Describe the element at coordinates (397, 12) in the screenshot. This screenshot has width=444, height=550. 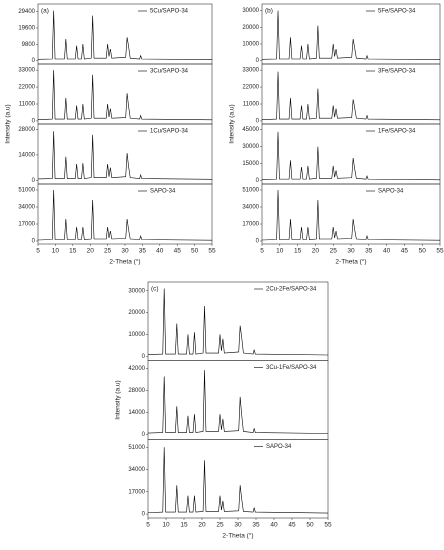
I see `legend-label: 5Fe/SAPO-34` at that location.